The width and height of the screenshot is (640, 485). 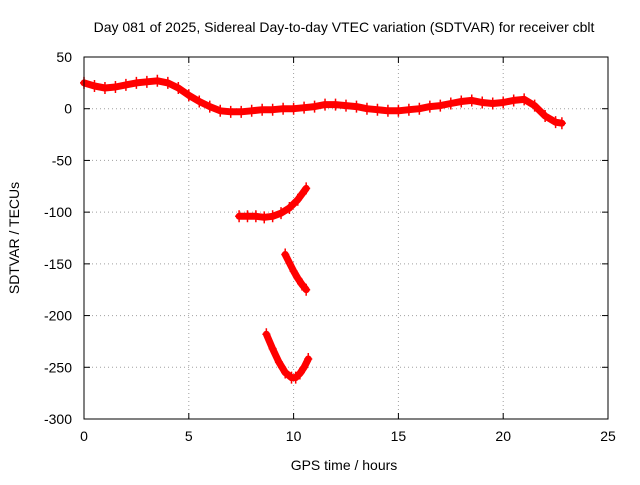 What do you see at coordinates (58, 419) in the screenshot?
I see `y-tick-label: -300` at bounding box center [58, 419].